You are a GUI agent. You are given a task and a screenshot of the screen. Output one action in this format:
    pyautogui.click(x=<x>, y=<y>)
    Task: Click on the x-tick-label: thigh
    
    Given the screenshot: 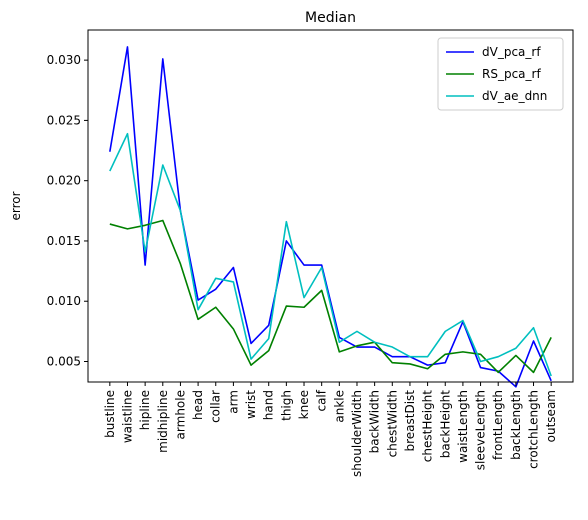 What is the action you would take?
    pyautogui.click(x=286, y=405)
    